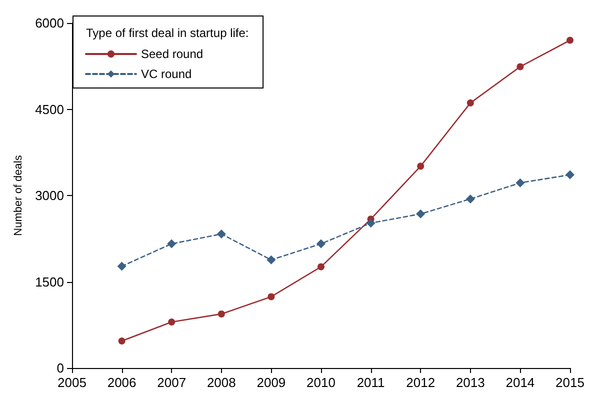  What do you see at coordinates (166, 74) in the screenshot?
I see `legend-label: VC round` at bounding box center [166, 74].